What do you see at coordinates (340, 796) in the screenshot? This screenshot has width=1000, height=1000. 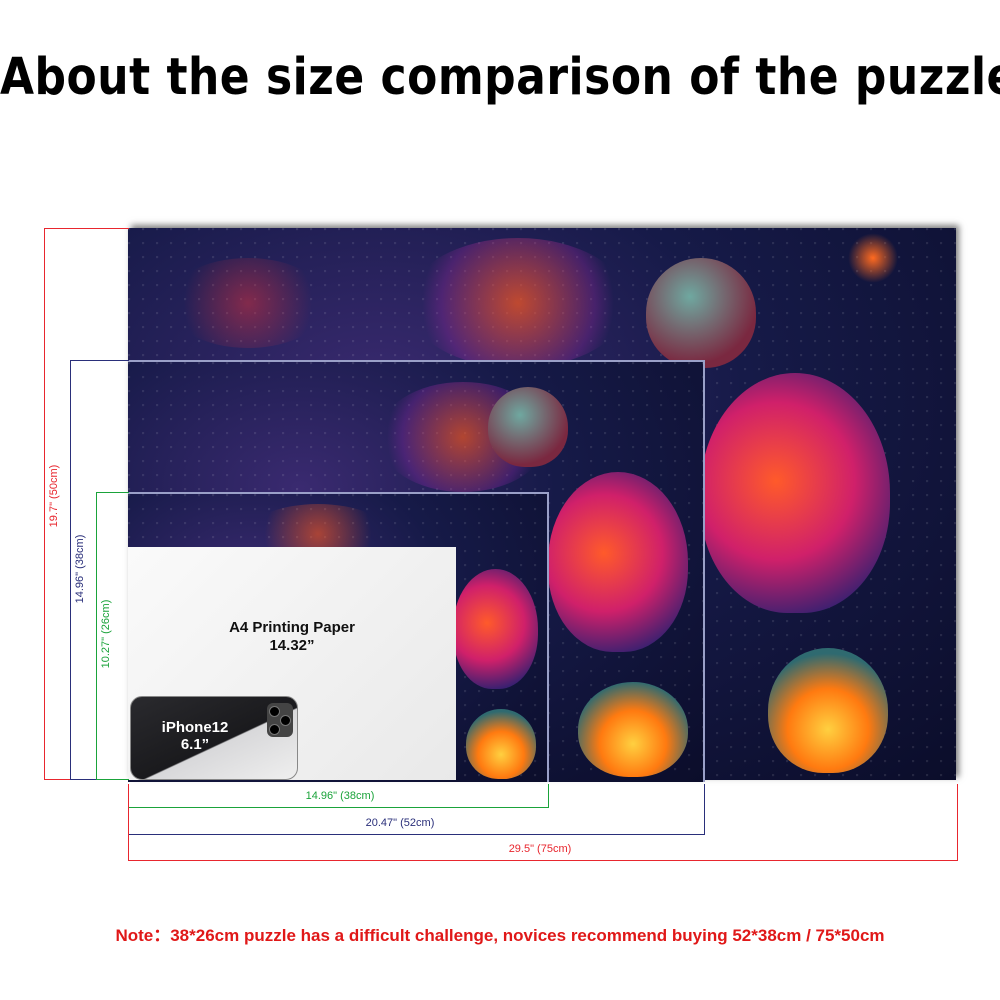 I see `width-label-small: 14.96" (38cm)` at bounding box center [340, 796].